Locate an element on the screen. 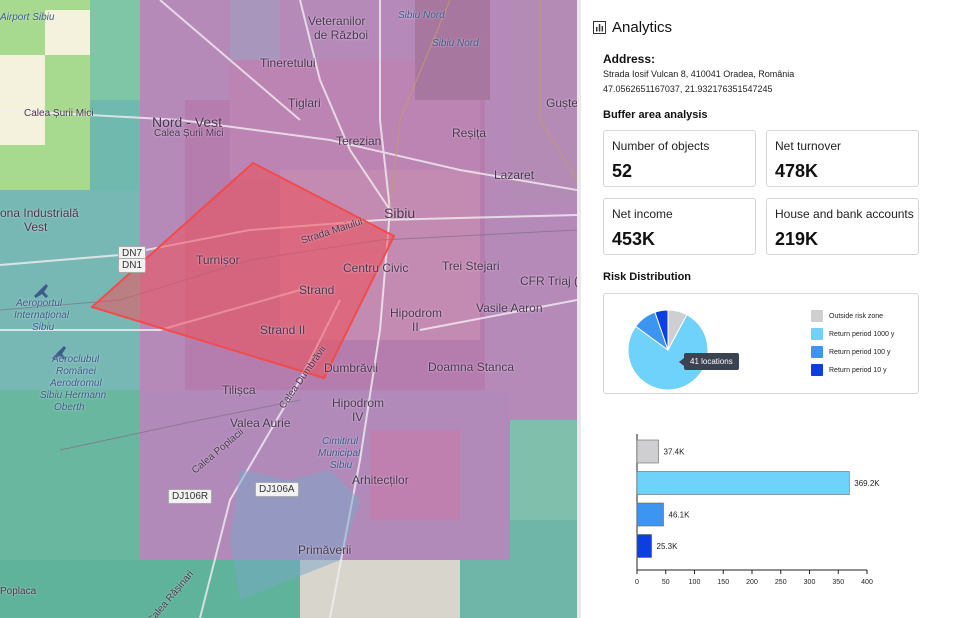 Image resolution: width=957 pixels, height=618 pixels. card-value: 478K is located at coordinates (797, 171).